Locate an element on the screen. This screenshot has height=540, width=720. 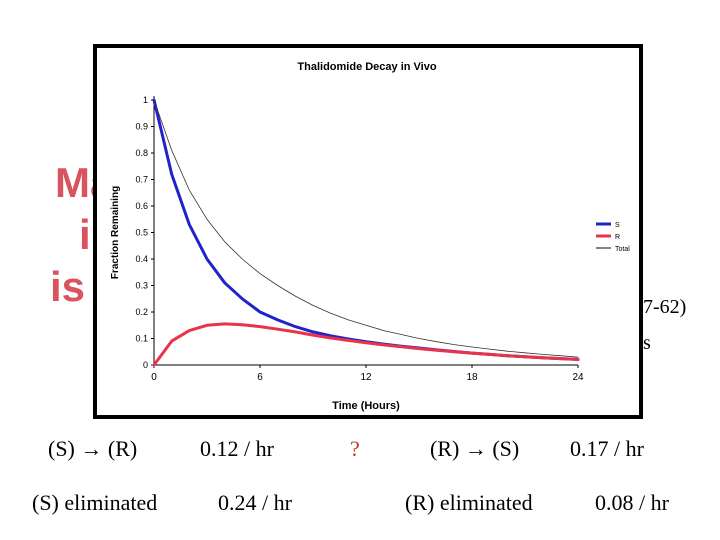
y-tick-label: 0.6 is located at coordinates (141, 206).